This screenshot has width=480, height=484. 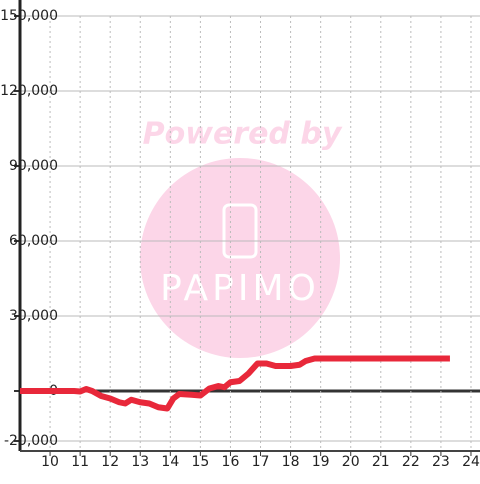 What do you see at coordinates (231, 462) in the screenshot?
I see `x-tick-label: 16` at bounding box center [231, 462].